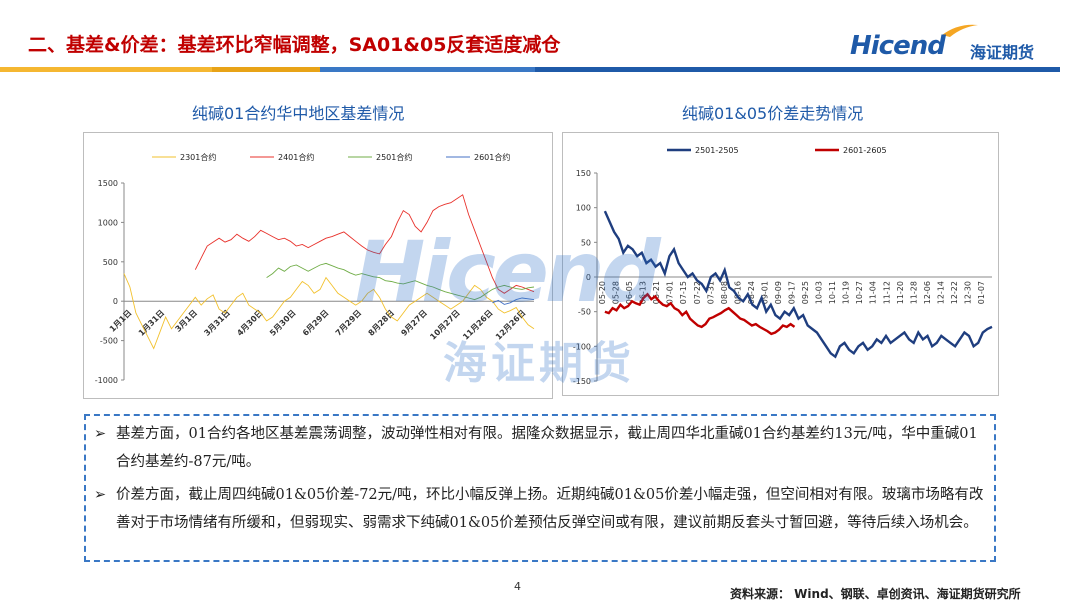  What do you see at coordinates (955, 45) in the screenshot?
I see `company-logo: Hicend 海证期货` at bounding box center [955, 45].